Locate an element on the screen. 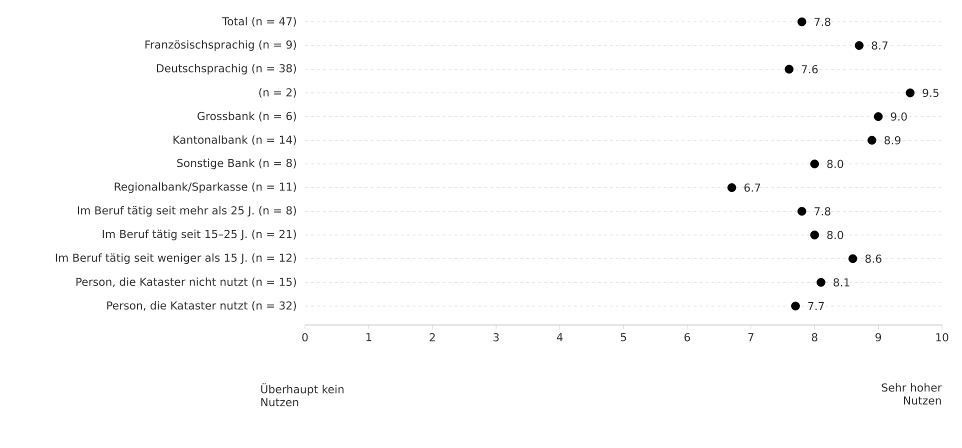 This screenshot has width=962, height=448. data-label: 7.6 is located at coordinates (810, 69).